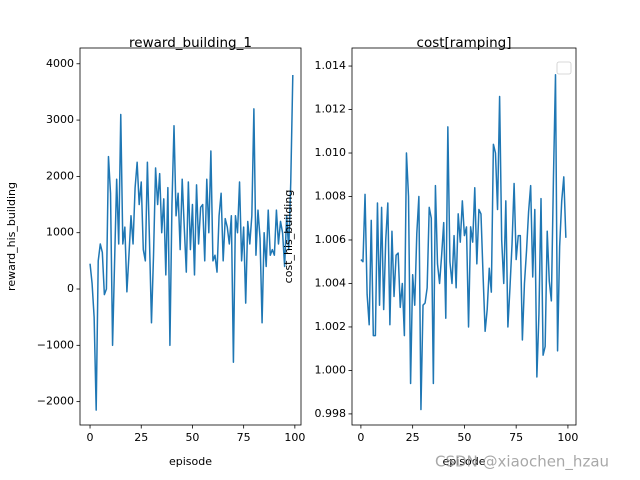  What do you see at coordinates (55, 401) in the screenshot?
I see `y-tick-label: −2000` at bounding box center [55, 401].